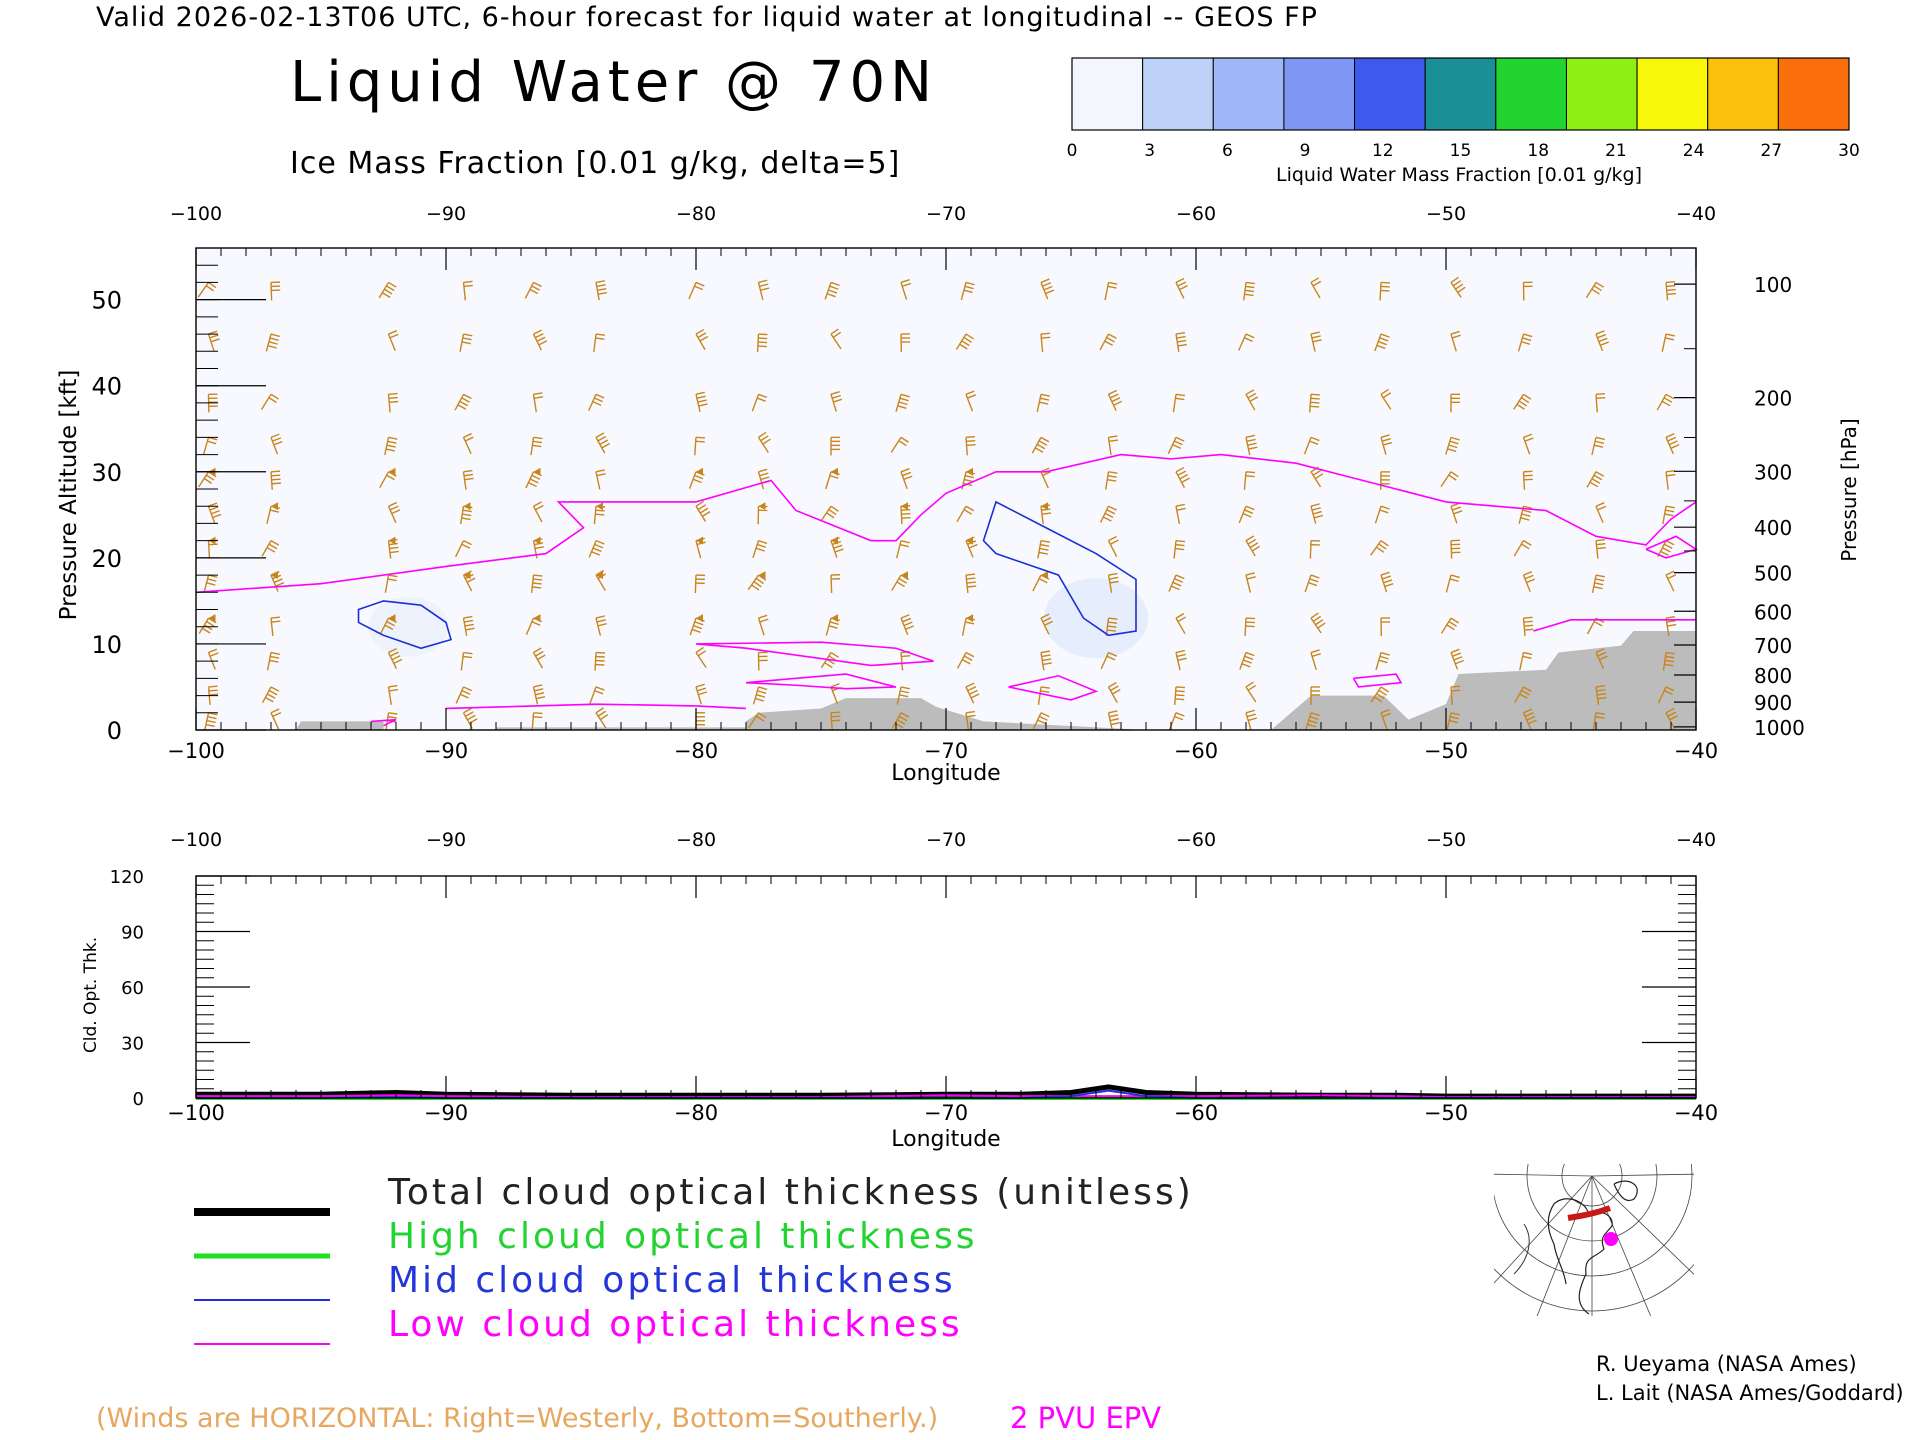  I want to click on y-tick-label-left: 20, so click(106, 559).